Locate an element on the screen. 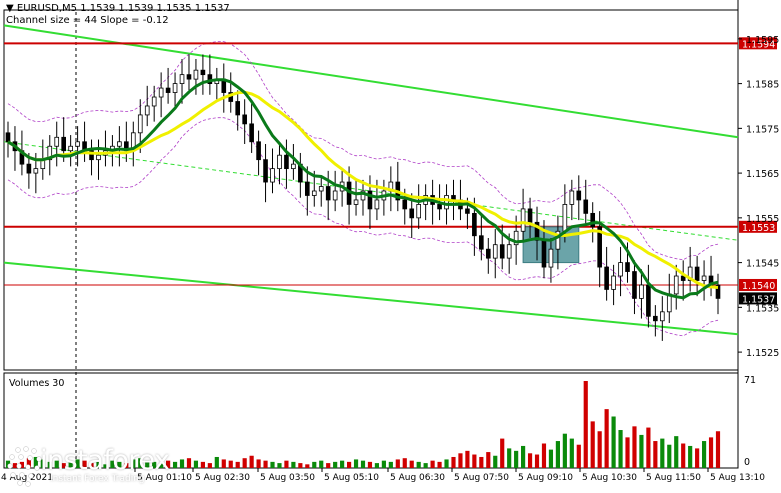  price-tick-label: 1.1545 is located at coordinates (762, 264).